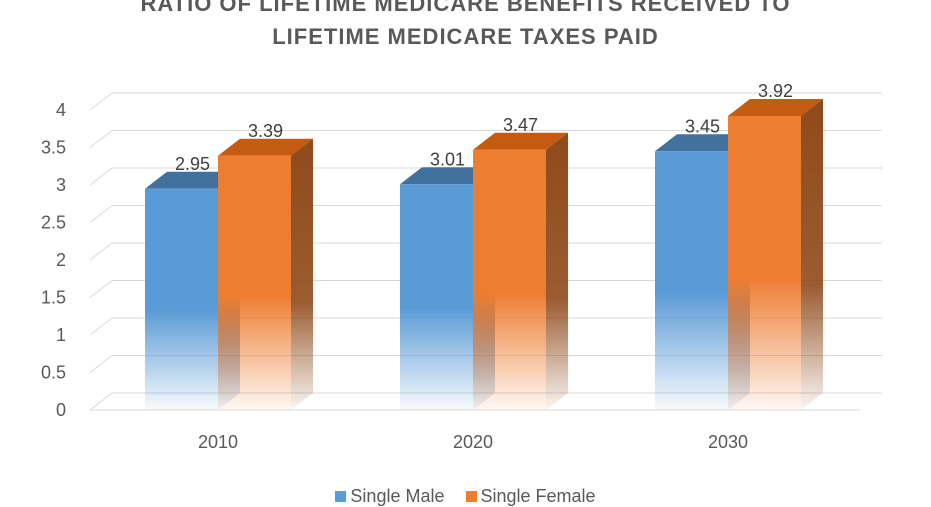 Image resolution: width=931 pixels, height=507 pixels. Describe the element at coordinates (471, 496) in the screenshot. I see `legend-swatch-single-female` at that location.